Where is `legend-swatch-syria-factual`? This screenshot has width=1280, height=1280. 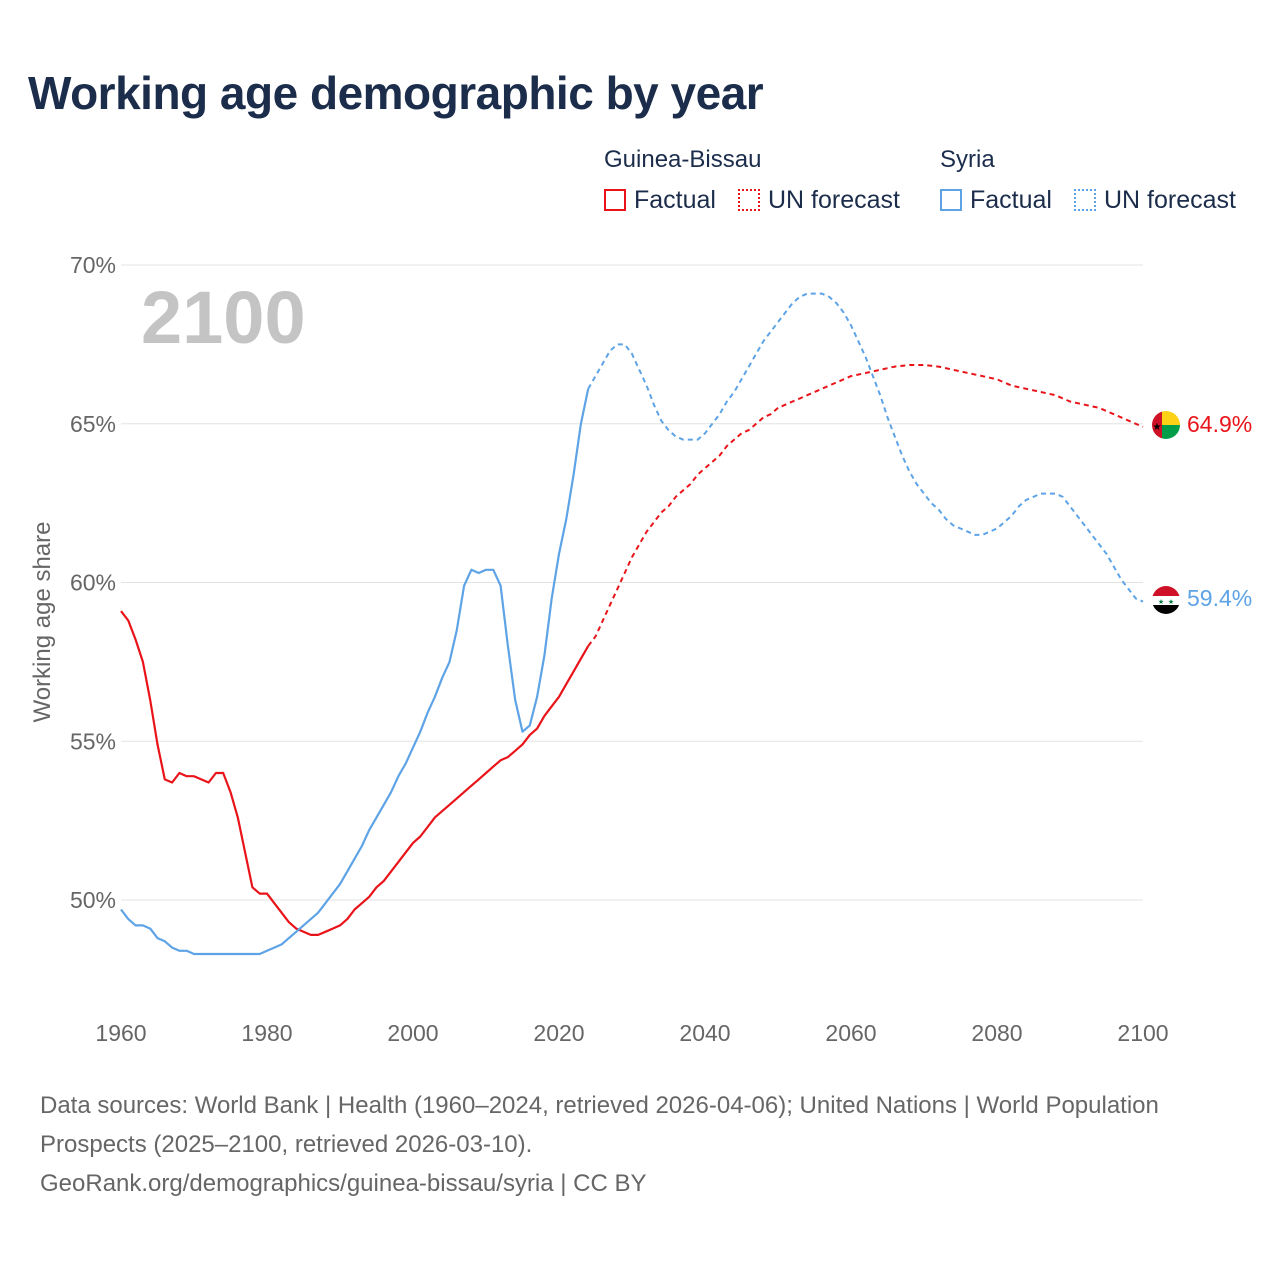
legend-swatch-syria-factual is located at coordinates (951, 200).